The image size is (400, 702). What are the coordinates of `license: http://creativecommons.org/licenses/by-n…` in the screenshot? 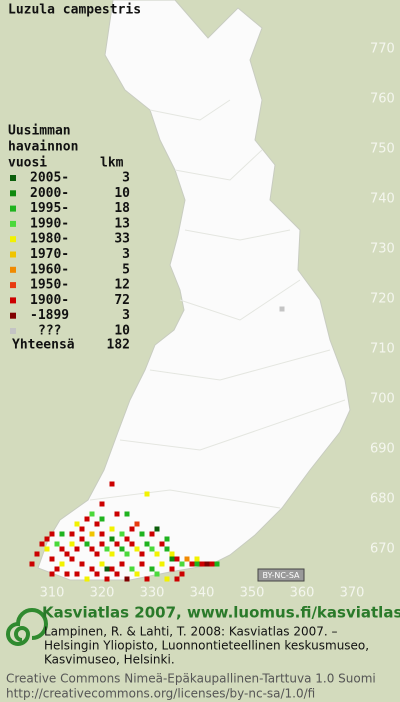 It's located at (160, 694).